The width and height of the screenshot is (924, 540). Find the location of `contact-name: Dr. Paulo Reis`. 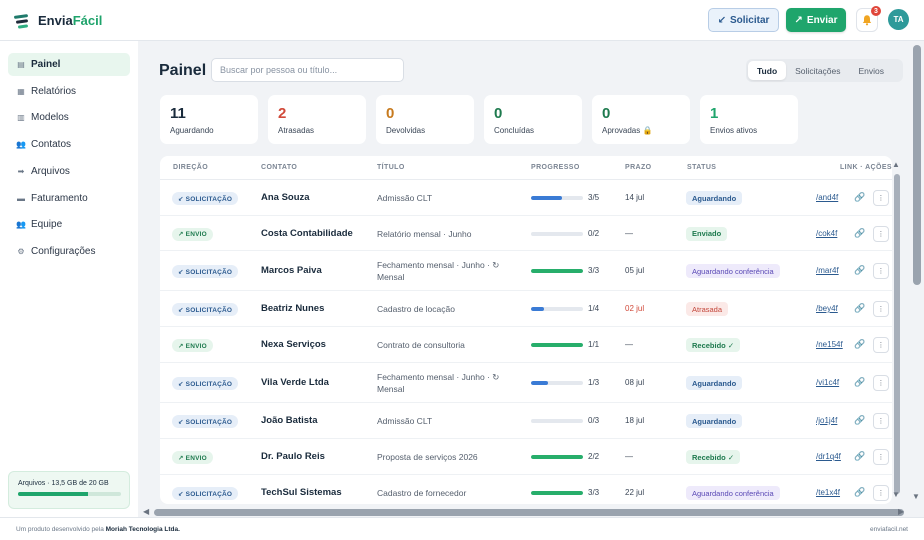

contact-name: Dr. Paulo Reis is located at coordinates (293, 456).